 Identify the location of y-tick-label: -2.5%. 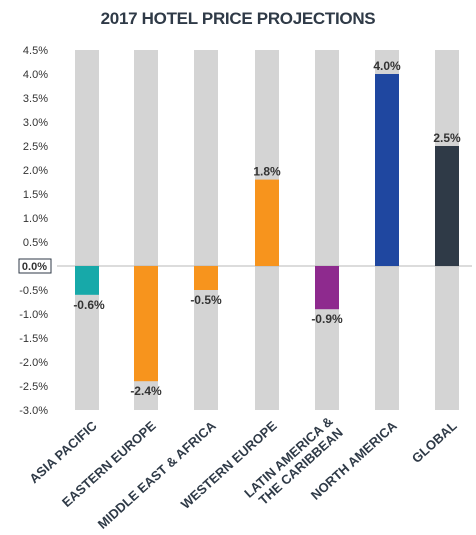
(33, 387).